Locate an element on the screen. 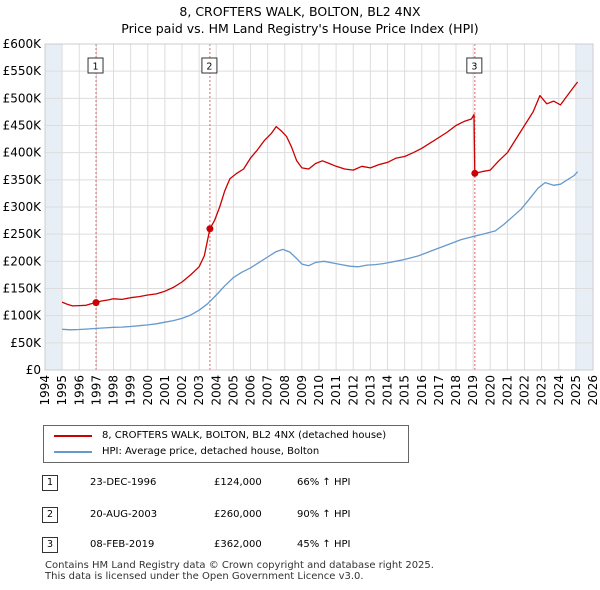 The height and width of the screenshot is (590, 600). title-line-1: 8, CROFTERS WALK, BOLTON, BL2 4NX is located at coordinates (300, 11).